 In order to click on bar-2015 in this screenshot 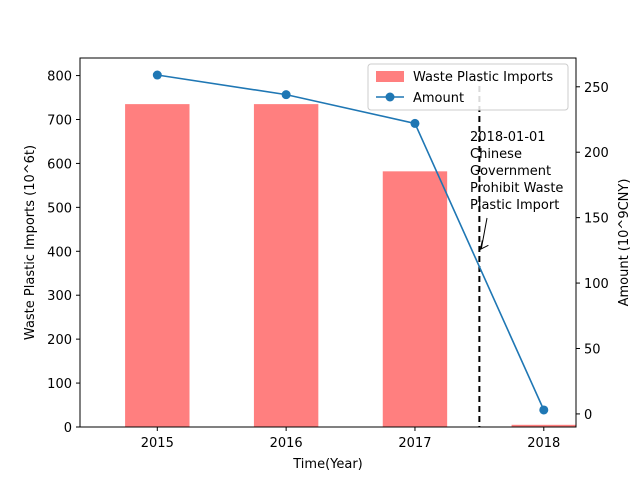, I will do `click(157, 265)`.